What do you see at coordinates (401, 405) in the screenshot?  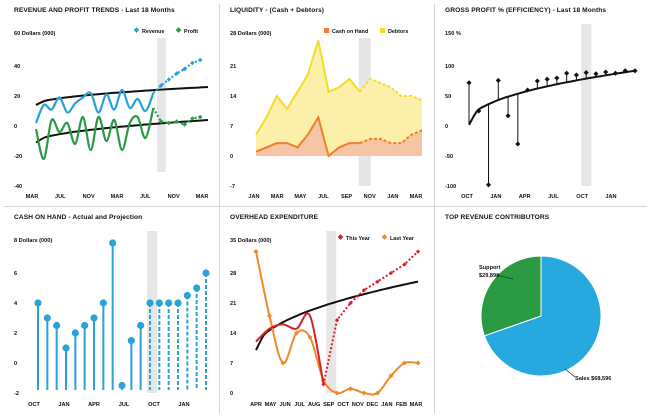 I see `x-tick-label: FEB` at bounding box center [401, 405].